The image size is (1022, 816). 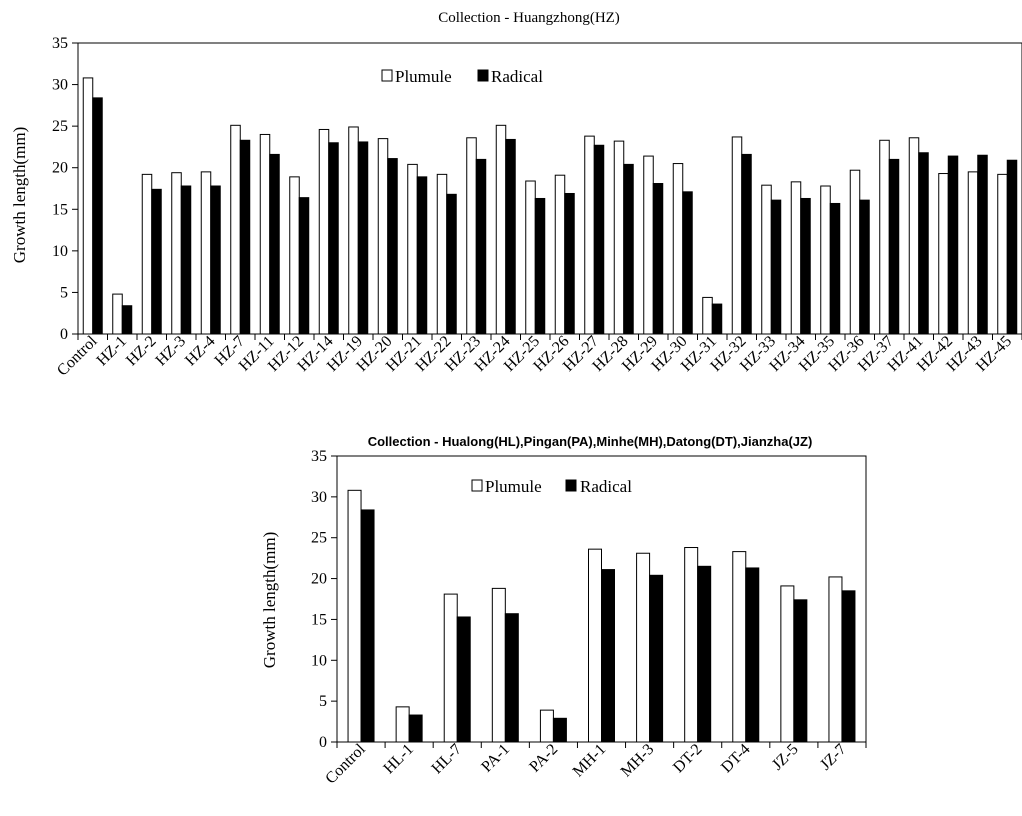 I want to click on legend-swatch-radical, so click(x=571, y=485).